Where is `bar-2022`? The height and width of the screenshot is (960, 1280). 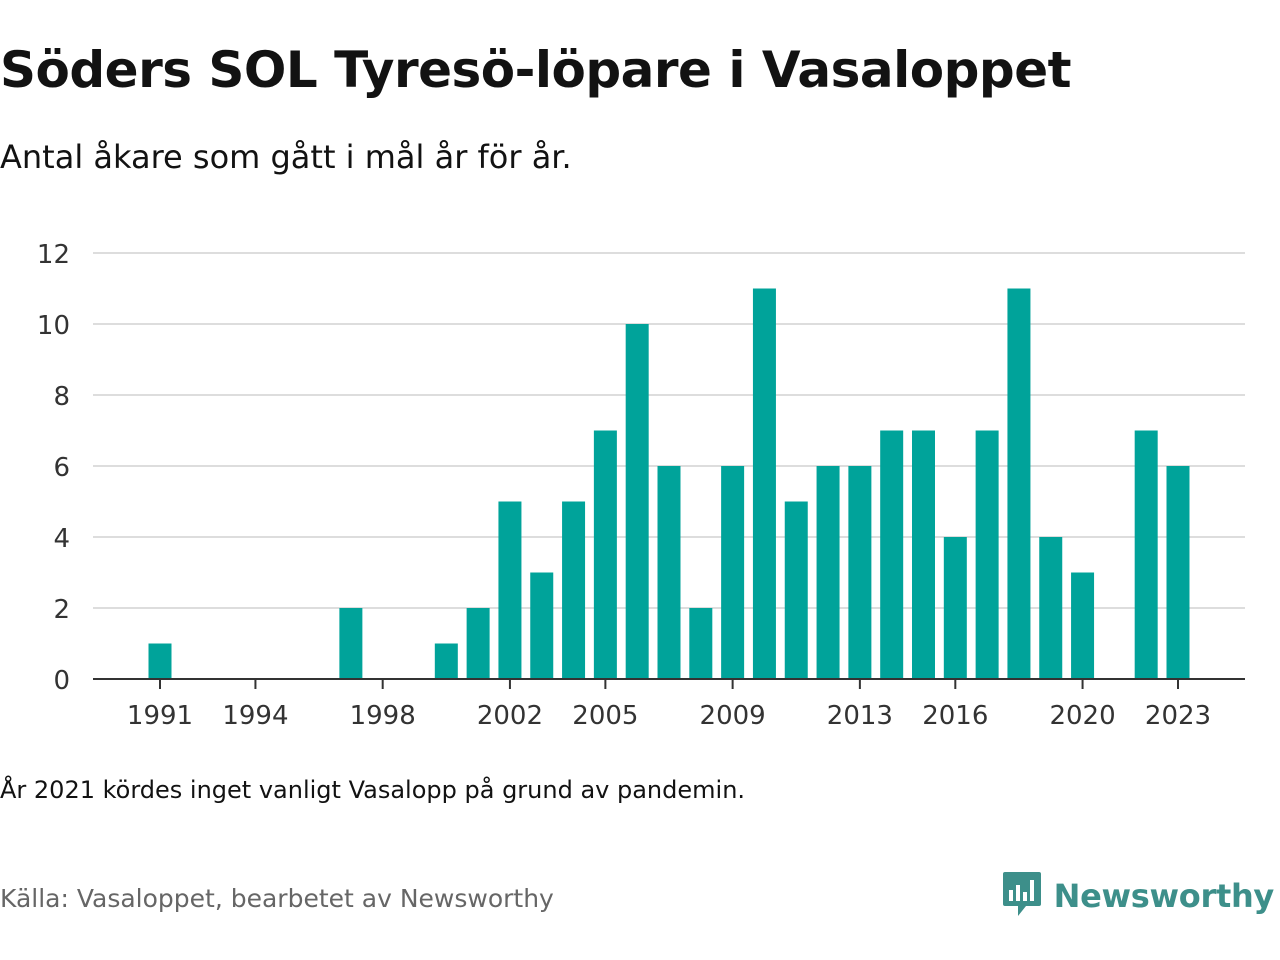 bar-2022 is located at coordinates (1146, 554).